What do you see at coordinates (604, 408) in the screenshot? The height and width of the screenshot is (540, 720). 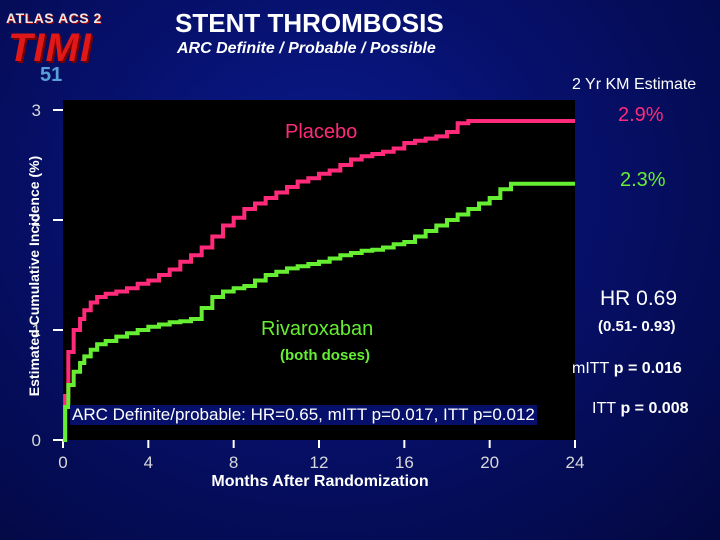 I see `itt-label: ITT` at bounding box center [604, 408].